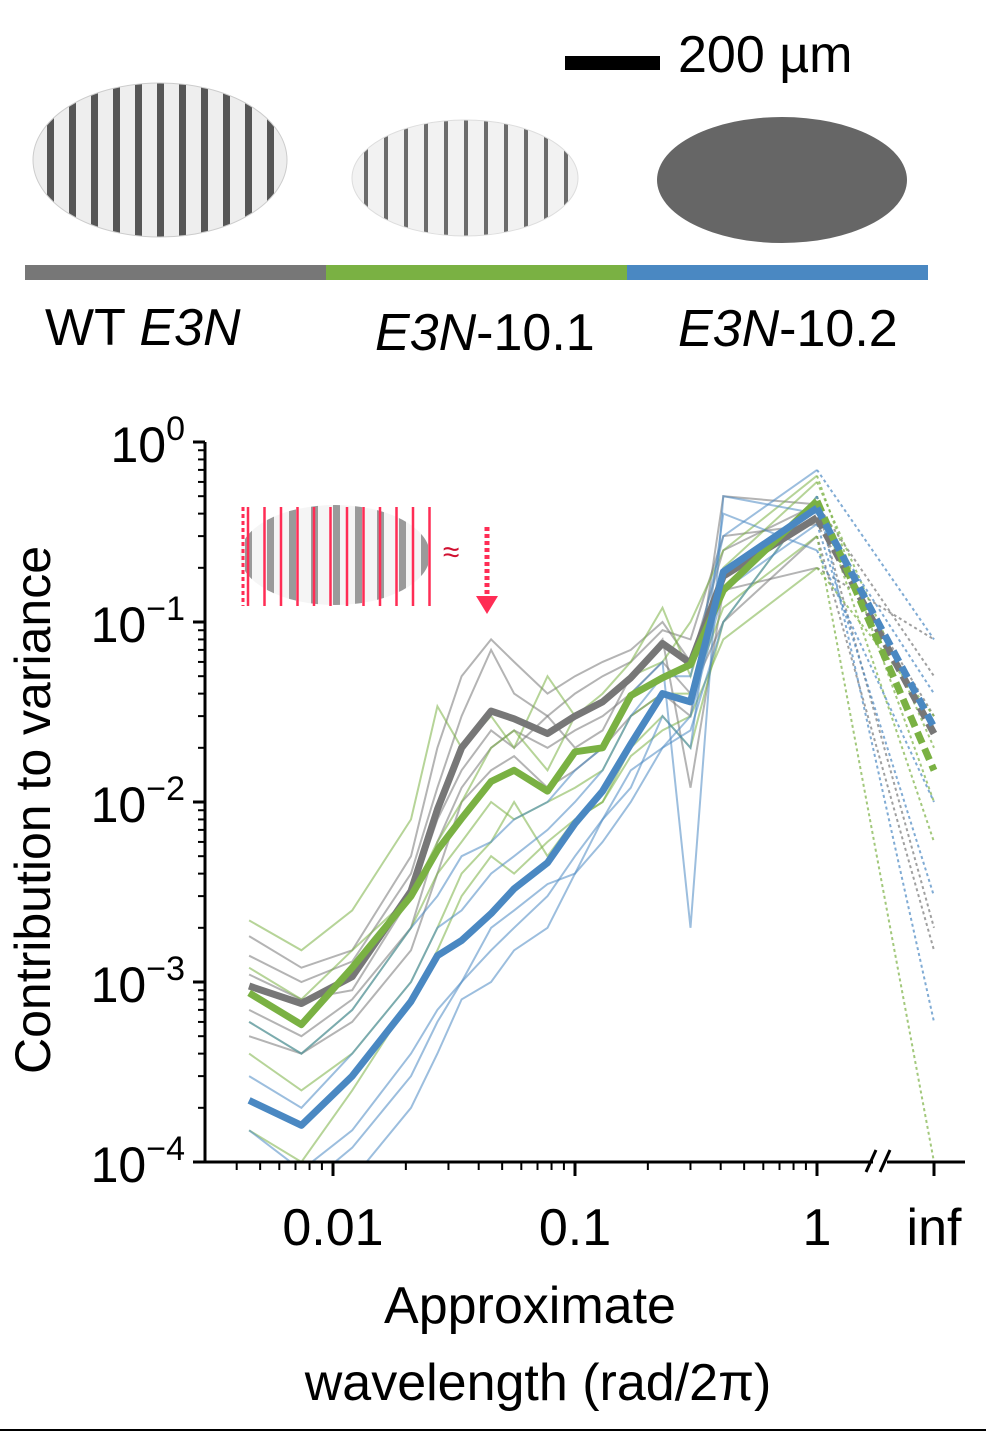  I want to click on embryo-image-wt, so click(160, 160).